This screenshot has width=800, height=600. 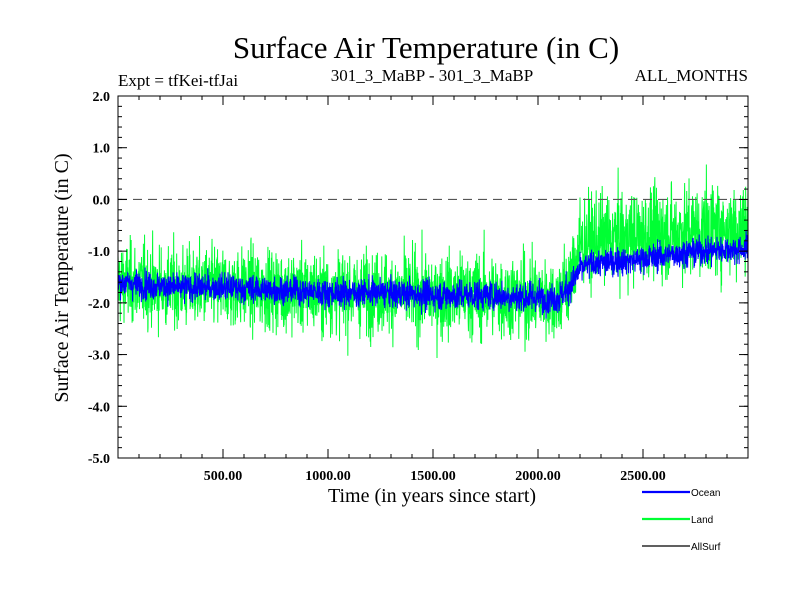 I want to click on legend-label-land: Land, so click(x=702, y=520).